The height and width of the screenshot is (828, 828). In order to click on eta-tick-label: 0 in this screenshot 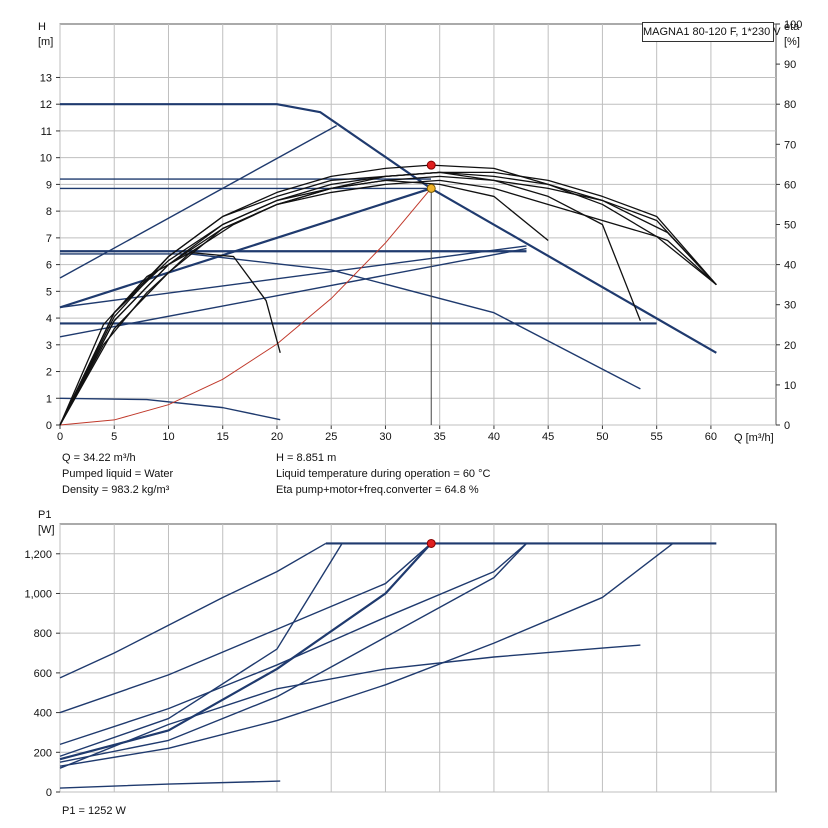, I will do `click(787, 426)`.